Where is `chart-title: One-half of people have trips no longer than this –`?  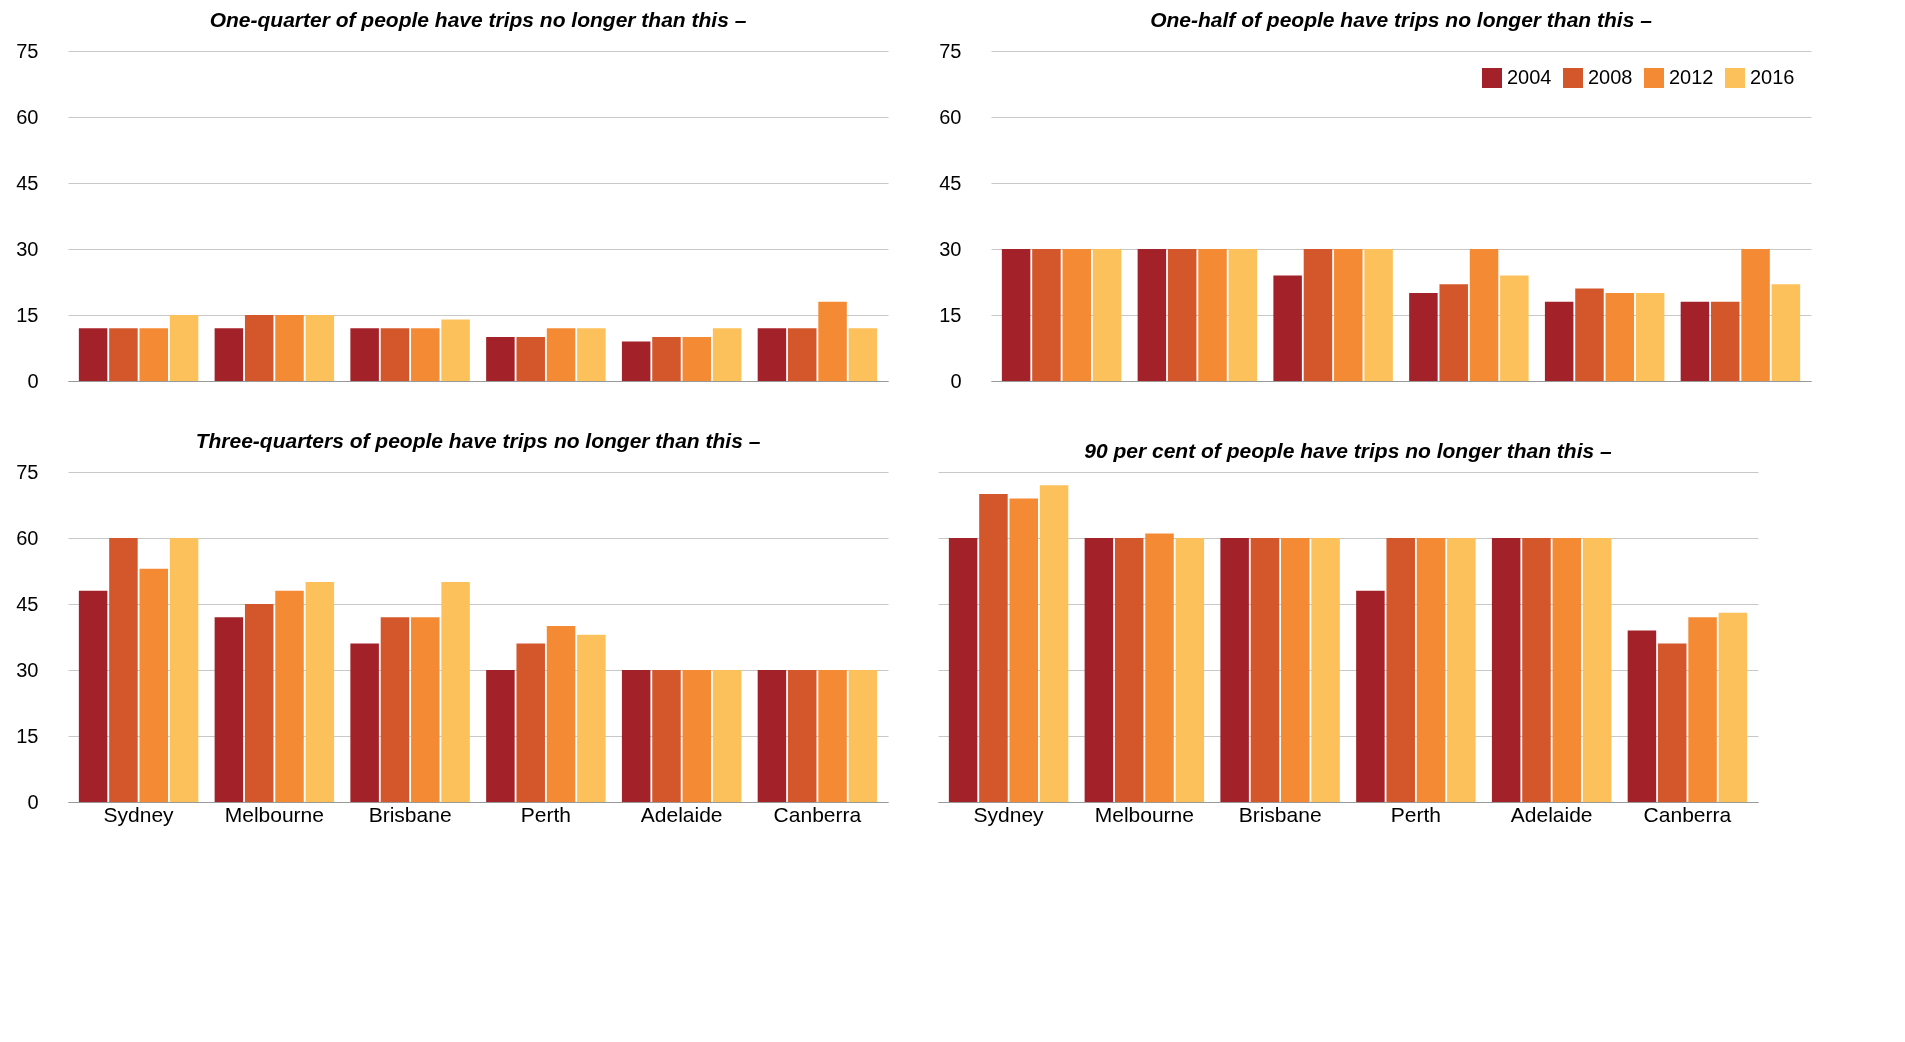 chart-title: One-half of people have trips no longer than this – is located at coordinates (1401, 19).